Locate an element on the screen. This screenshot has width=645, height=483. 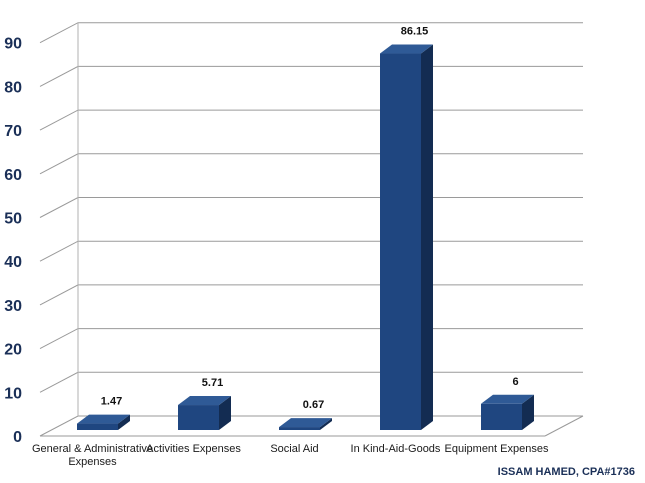
x-tick-3: Social Aid is located at coordinates (294, 449).